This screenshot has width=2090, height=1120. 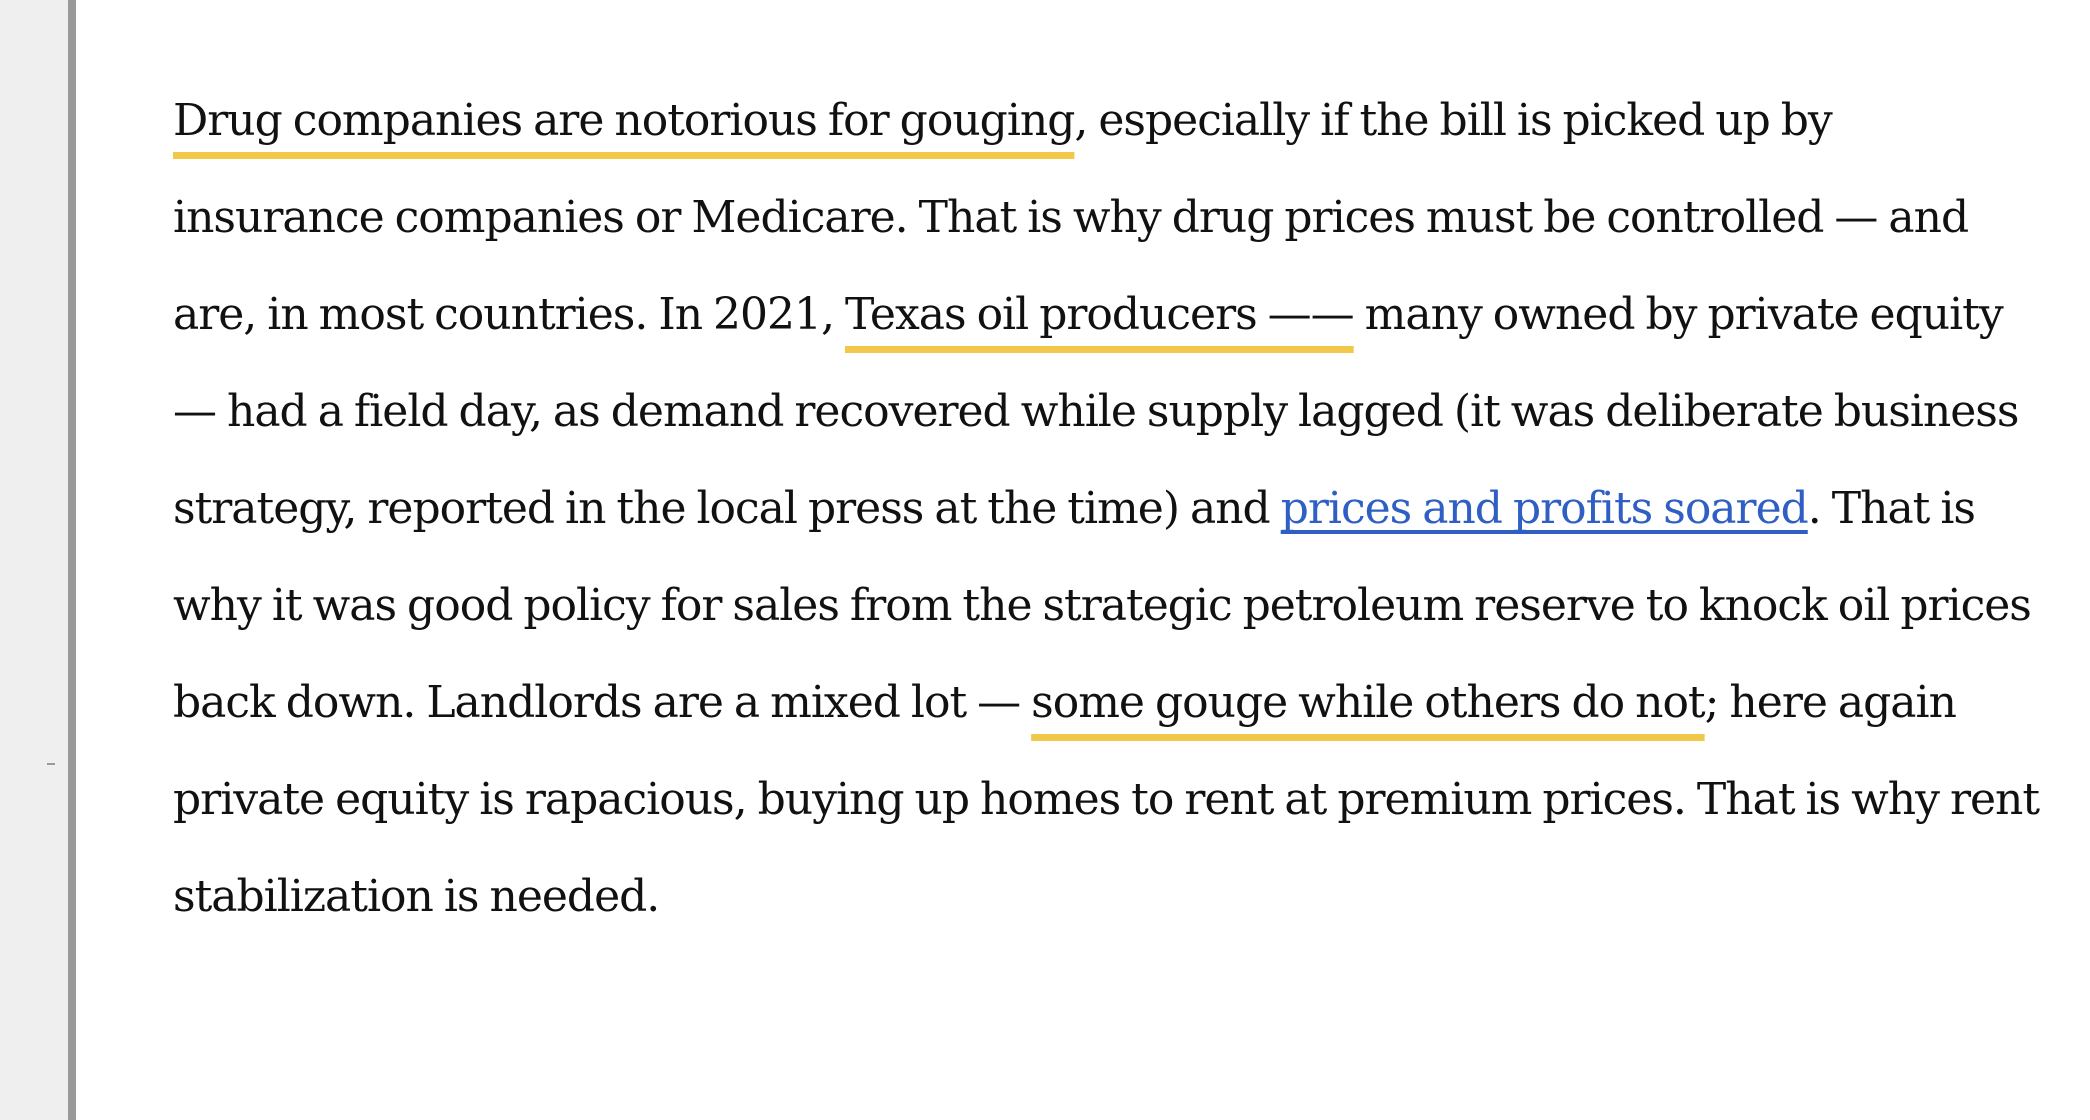 What do you see at coordinates (1544, 508) in the screenshot?
I see `prices-and-profits-link: prices and profits soared` at bounding box center [1544, 508].